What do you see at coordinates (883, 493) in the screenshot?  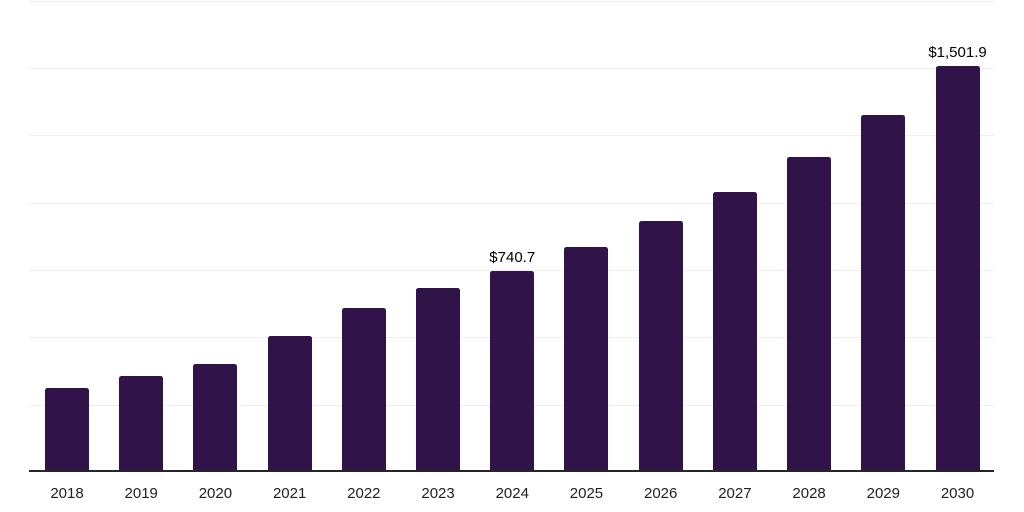 I see `x-tick-label-2029: 2029` at bounding box center [883, 493].